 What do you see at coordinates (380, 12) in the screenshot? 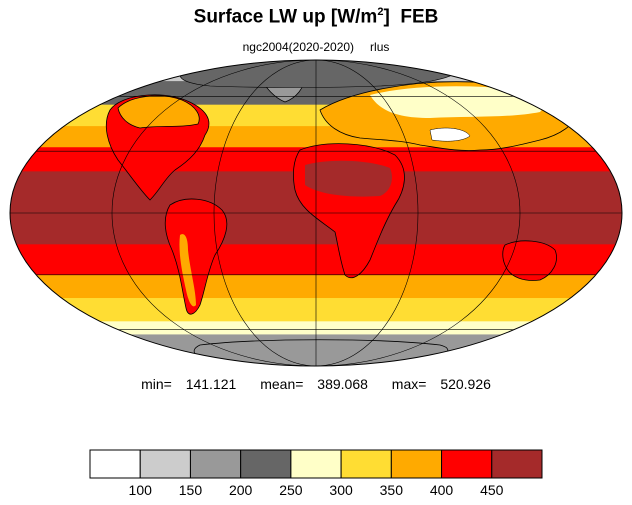
I see `title-superscript: 2` at bounding box center [380, 12].